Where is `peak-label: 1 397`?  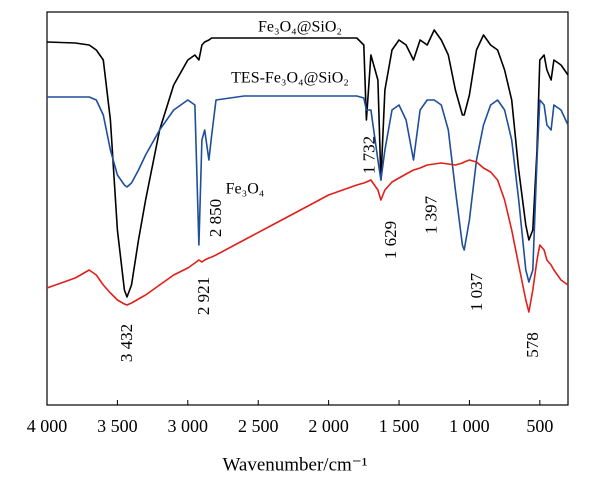 peak-label: 1 397 is located at coordinates (430, 214).